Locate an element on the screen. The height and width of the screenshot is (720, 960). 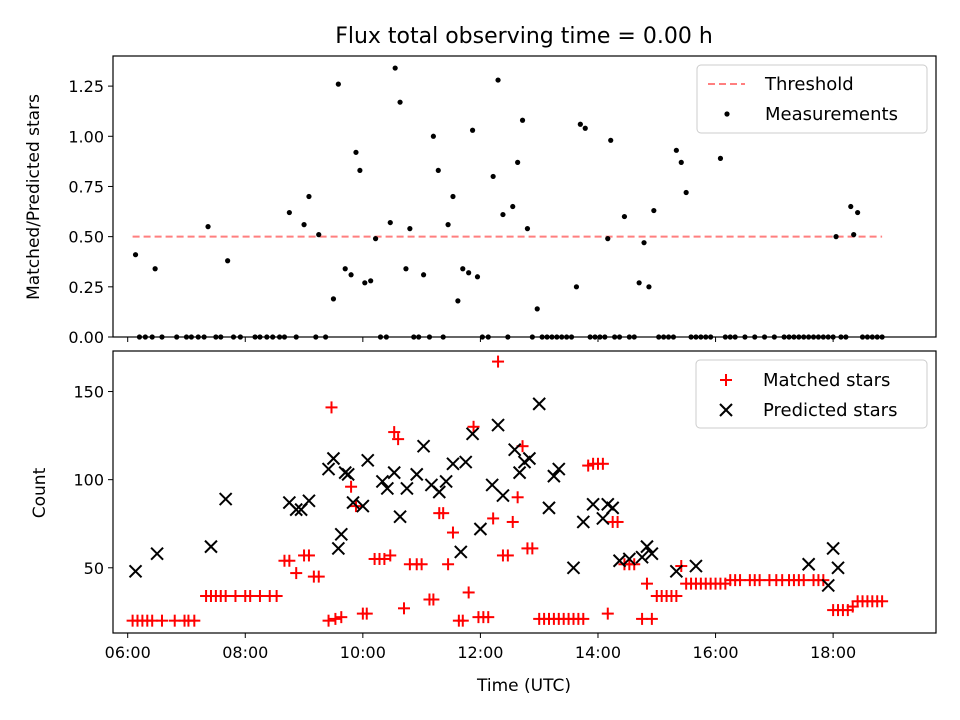
top-y-tick-label: 1.25 is located at coordinates (86, 86).